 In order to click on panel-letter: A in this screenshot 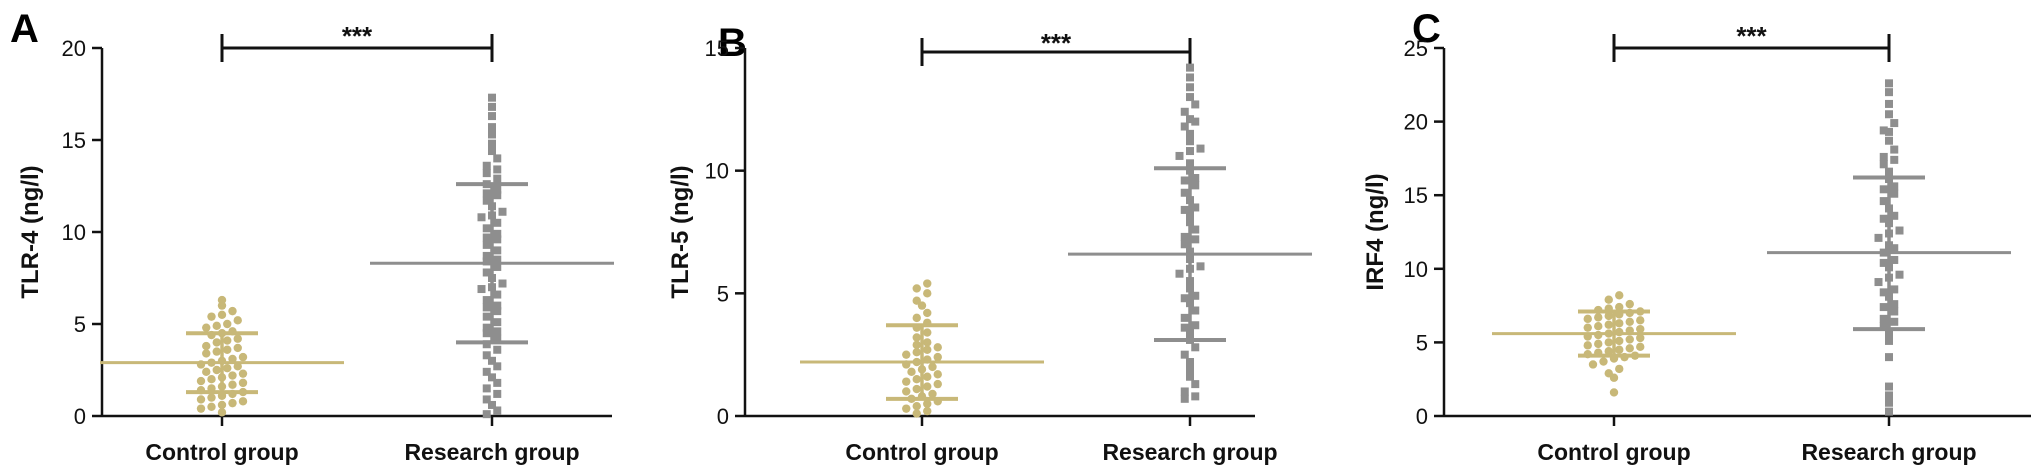, I will do `click(24, 29)`.